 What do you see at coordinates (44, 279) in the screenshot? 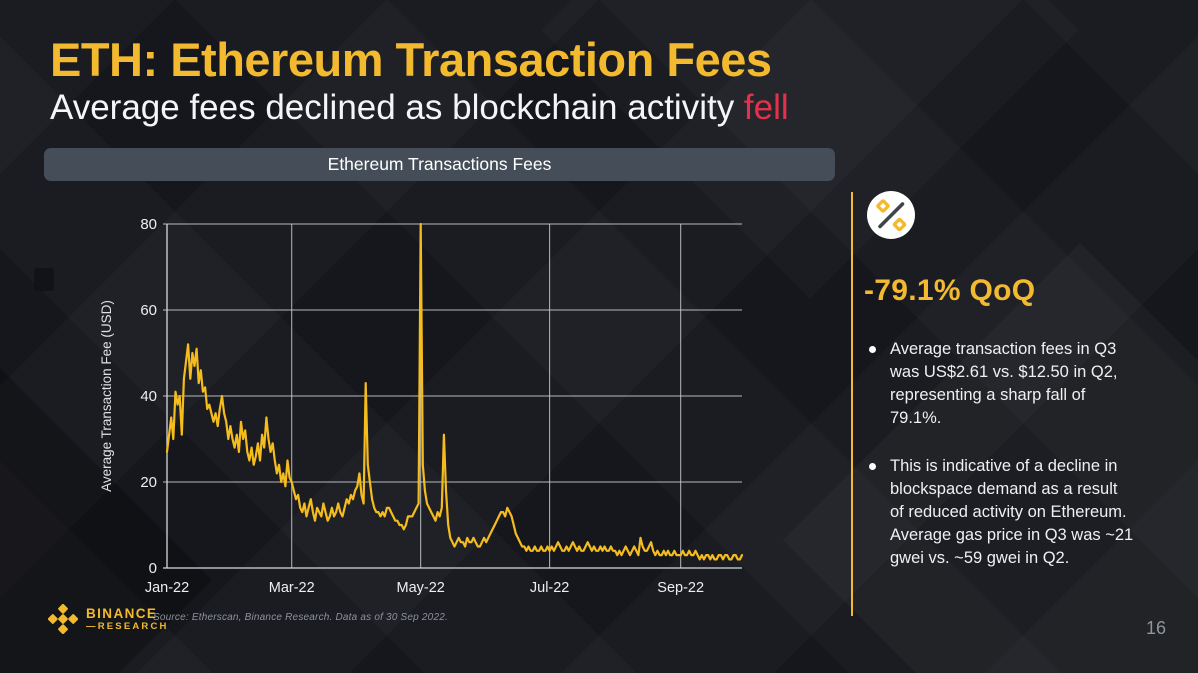
I see `decor-square` at bounding box center [44, 279].